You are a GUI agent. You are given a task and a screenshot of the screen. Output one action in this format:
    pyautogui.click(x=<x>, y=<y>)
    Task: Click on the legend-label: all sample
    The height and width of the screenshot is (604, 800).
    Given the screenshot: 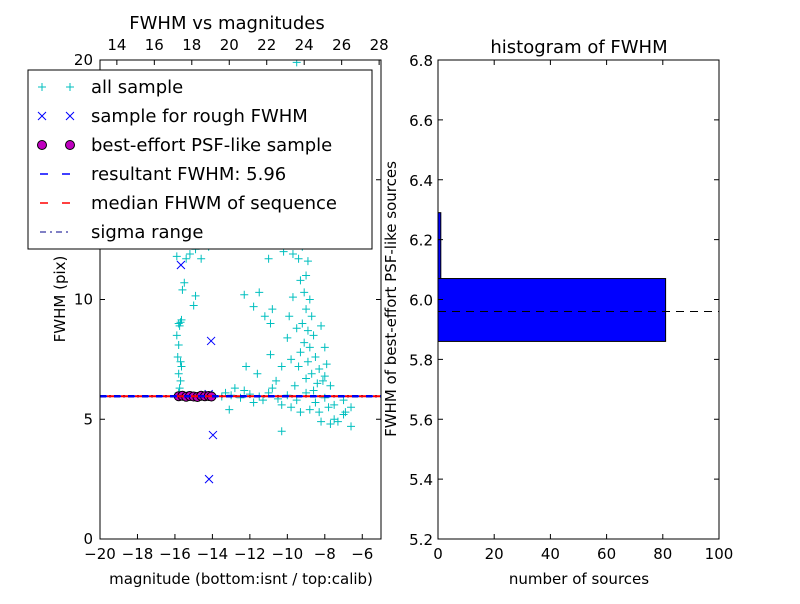 What is the action you would take?
    pyautogui.click(x=137, y=87)
    